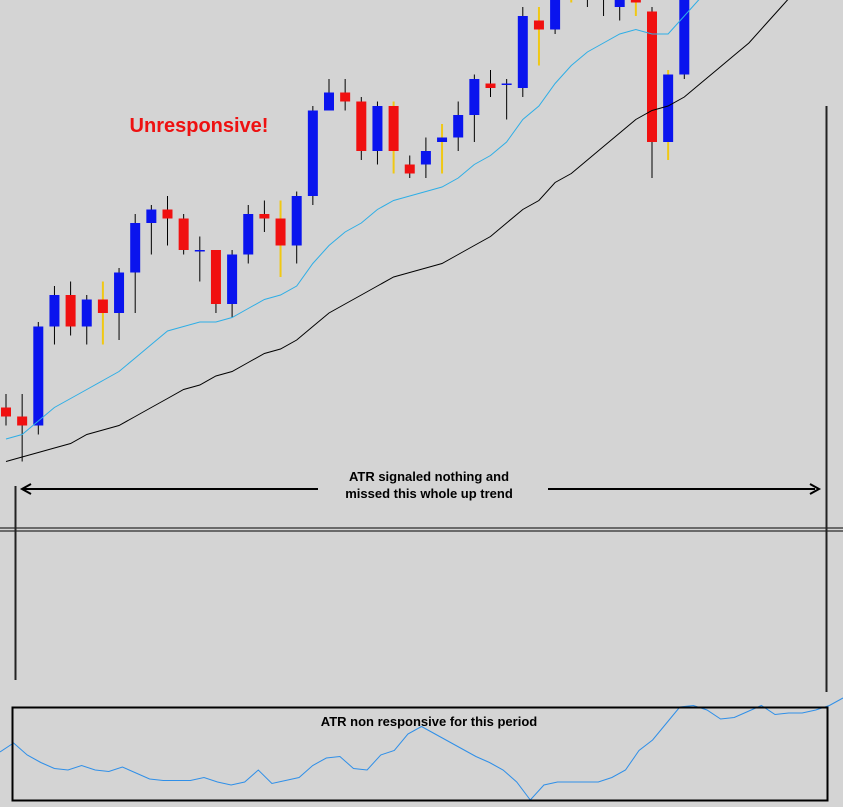 This screenshot has height=807, width=843. Describe the element at coordinates (199, 126) in the screenshot. I see `unresponsive-label: Unresponsive!` at that location.